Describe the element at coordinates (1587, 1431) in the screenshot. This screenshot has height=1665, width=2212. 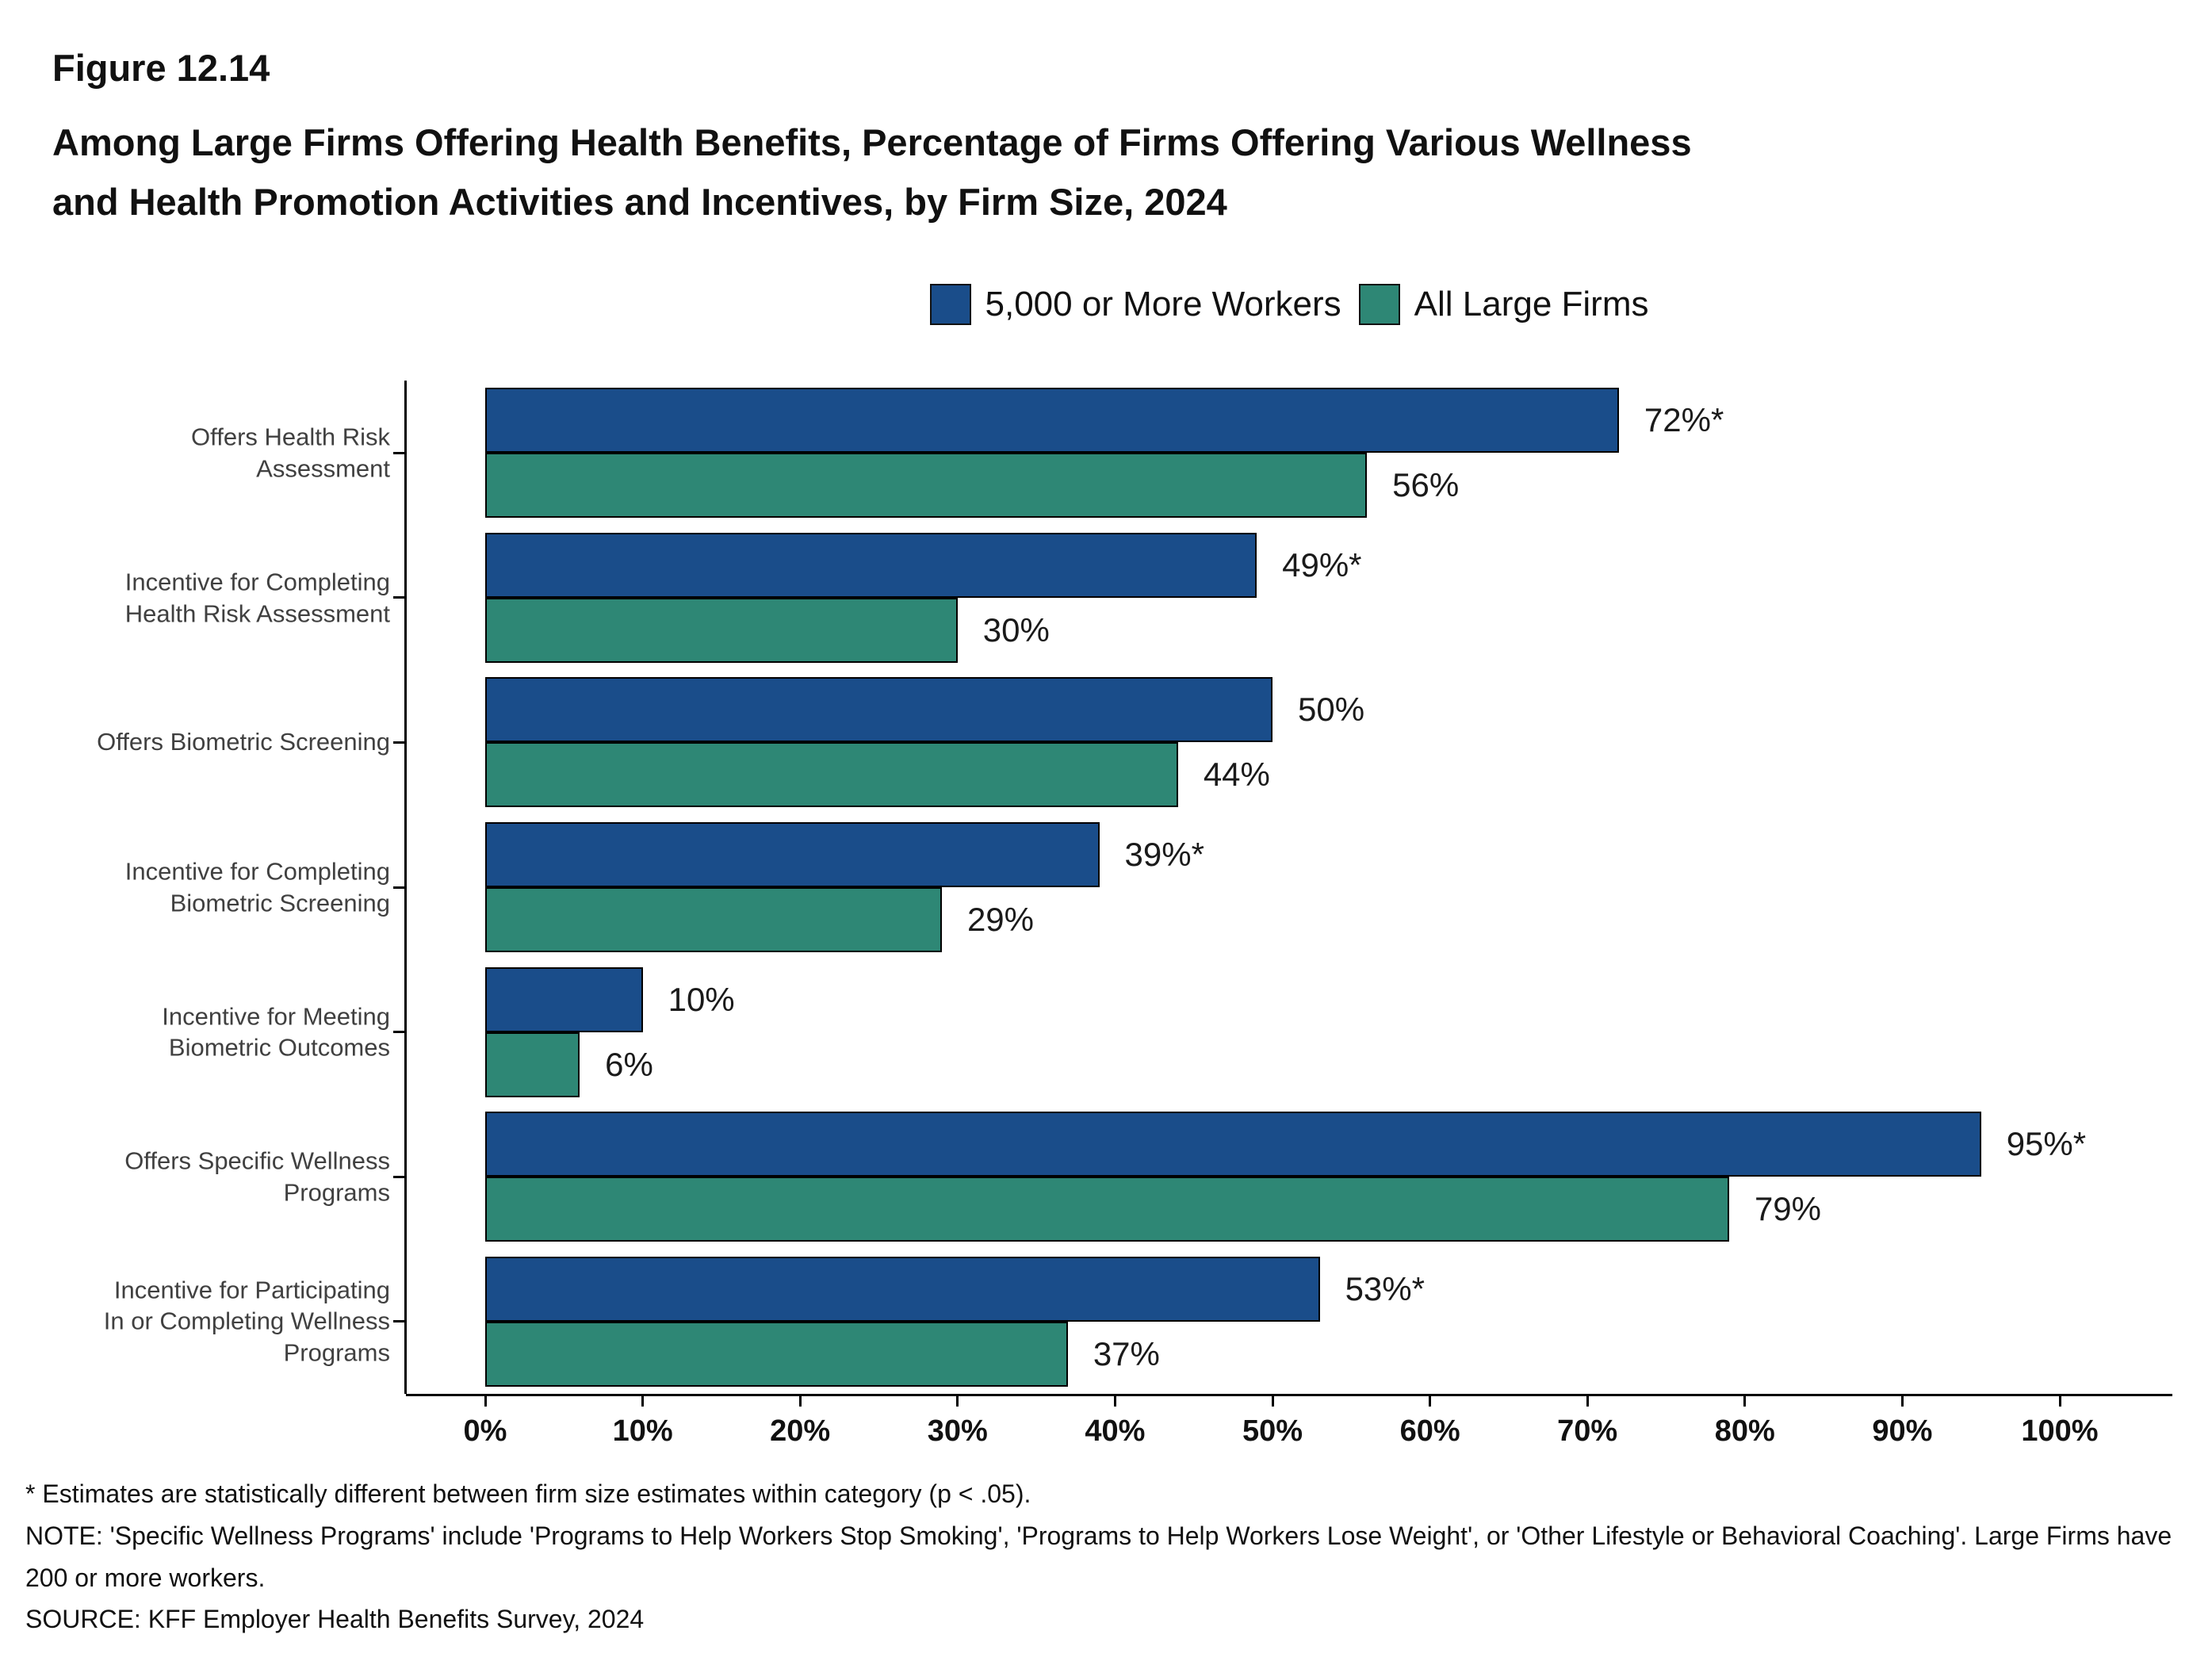
I see `x-tick-label: 70%` at that location.